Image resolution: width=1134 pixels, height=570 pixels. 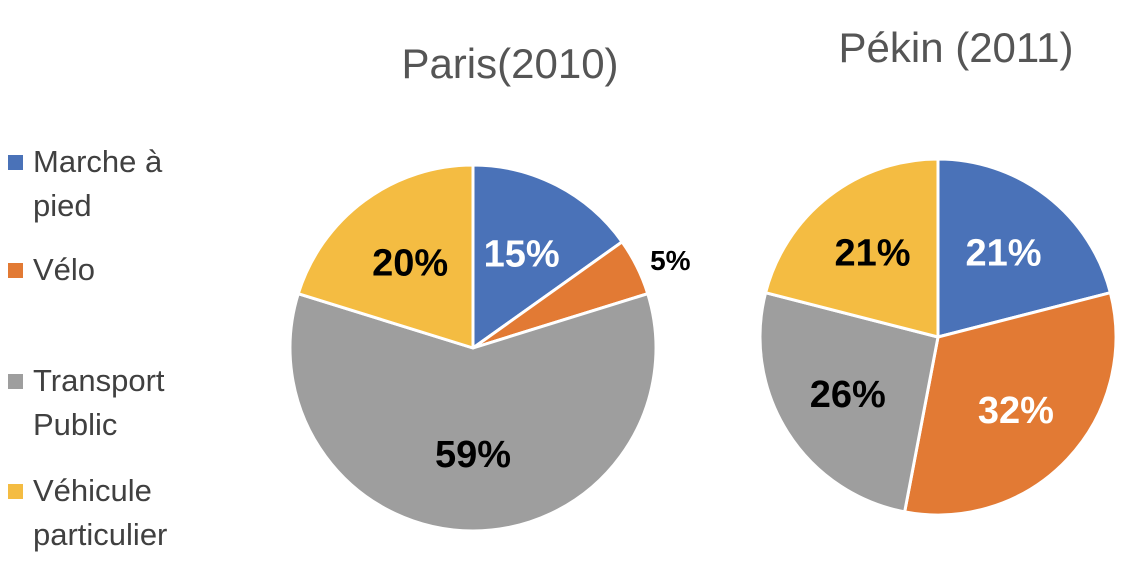 What do you see at coordinates (15, 270) in the screenshot?
I see `legend-swatch-velo` at bounding box center [15, 270].